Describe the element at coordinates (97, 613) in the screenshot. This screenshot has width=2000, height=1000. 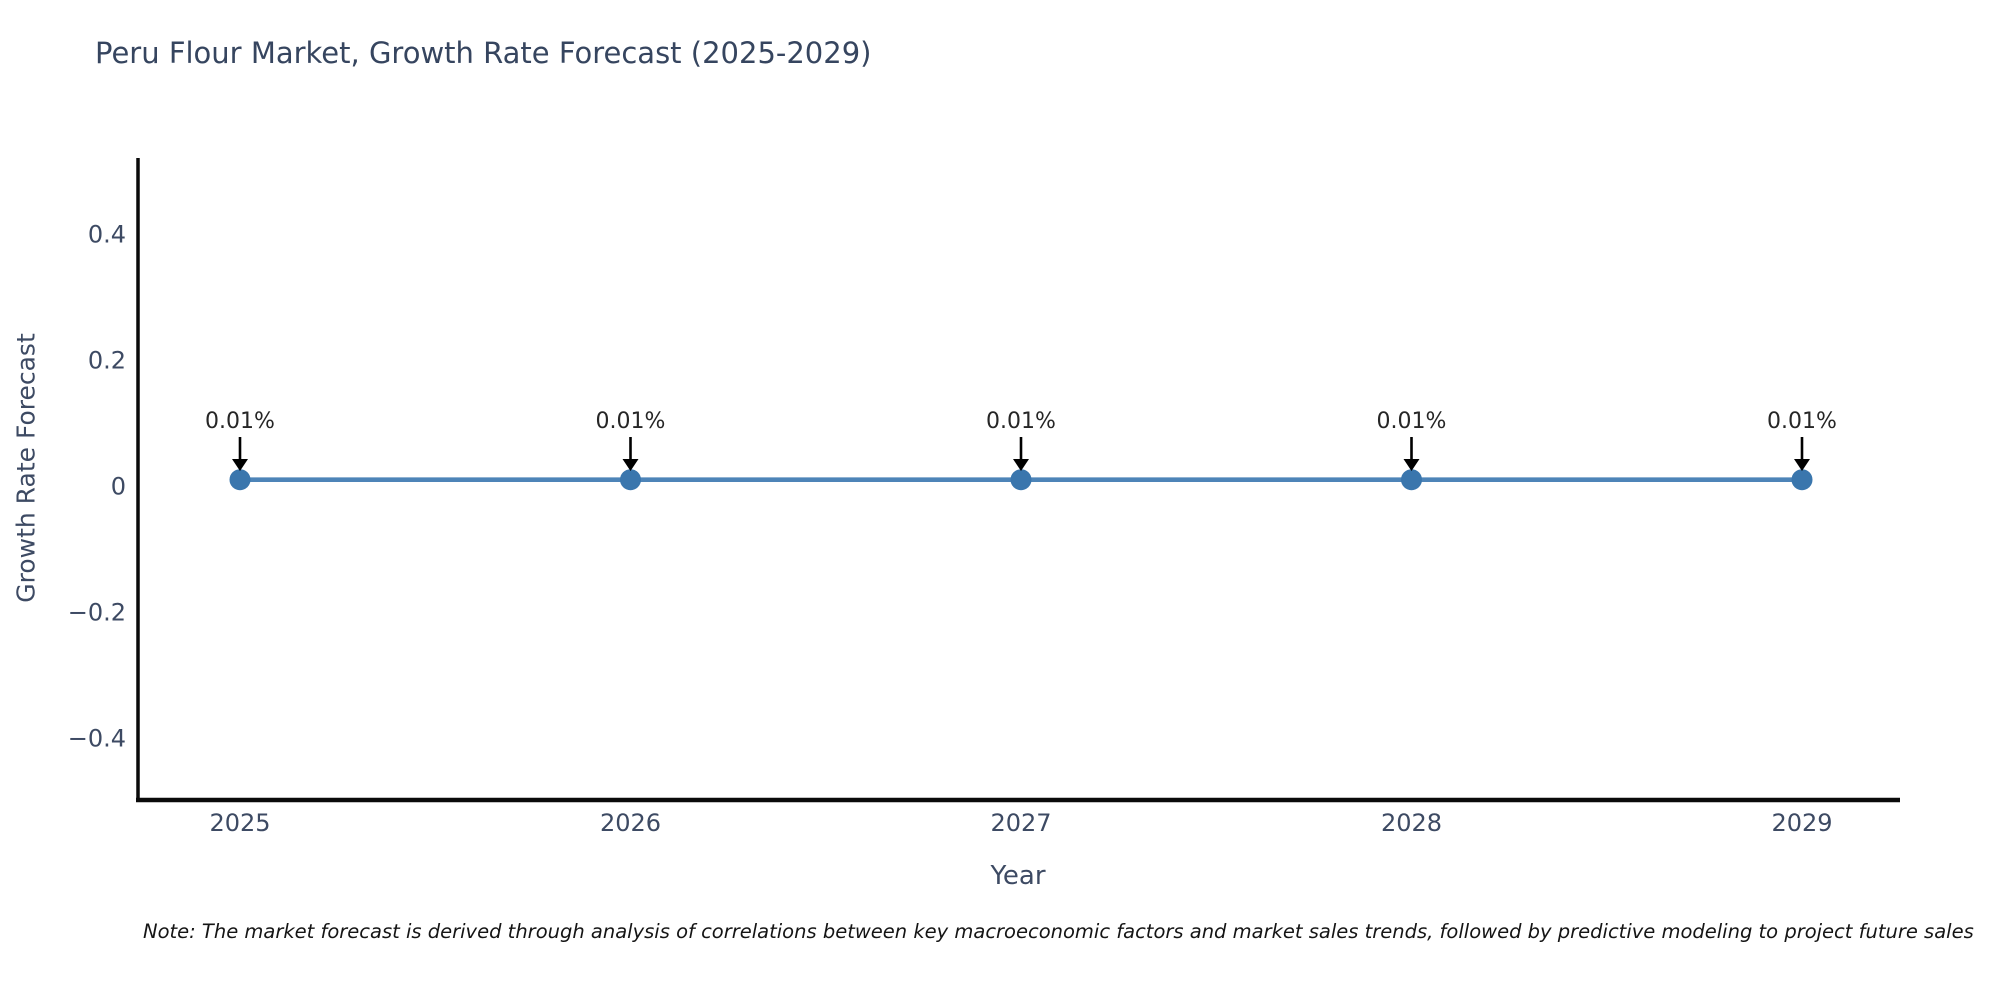
I see `y-tick-label: −0.2` at that location.